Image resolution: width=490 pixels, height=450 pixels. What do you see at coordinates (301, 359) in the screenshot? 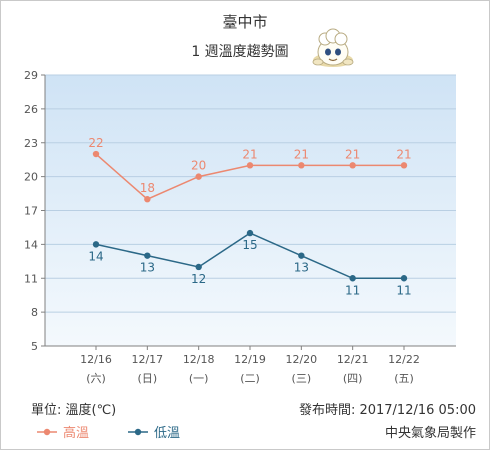
I see `x-tick-label: 12/20` at bounding box center [301, 359].